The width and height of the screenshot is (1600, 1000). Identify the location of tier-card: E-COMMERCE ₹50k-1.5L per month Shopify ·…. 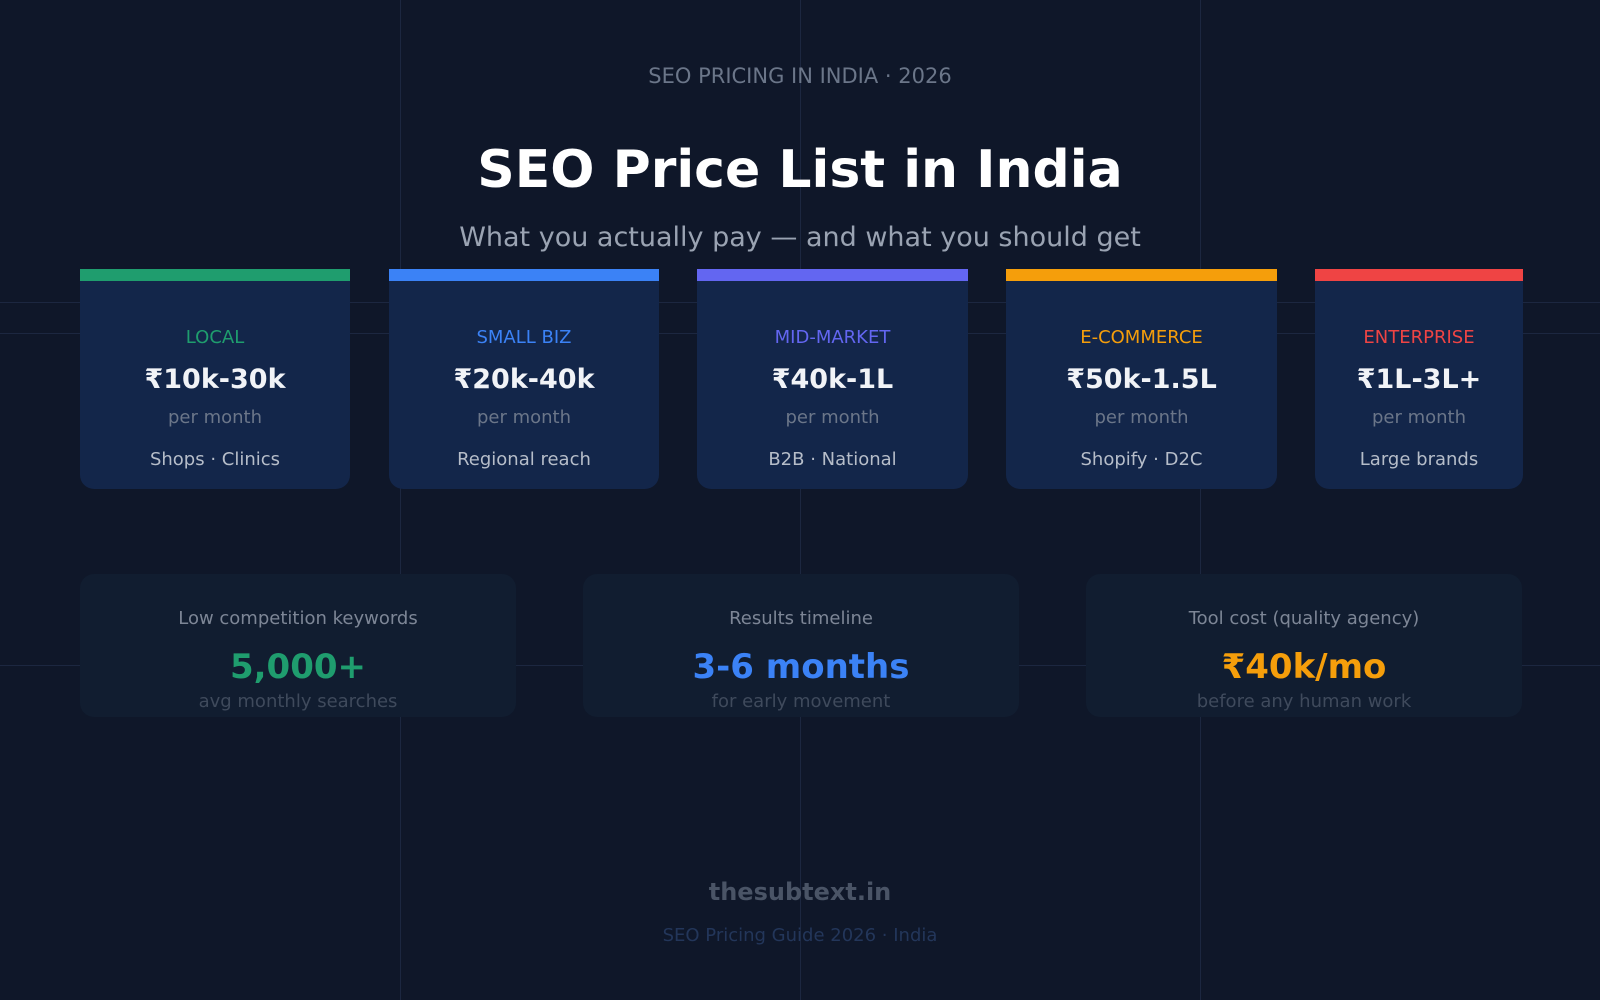
(1141, 379).